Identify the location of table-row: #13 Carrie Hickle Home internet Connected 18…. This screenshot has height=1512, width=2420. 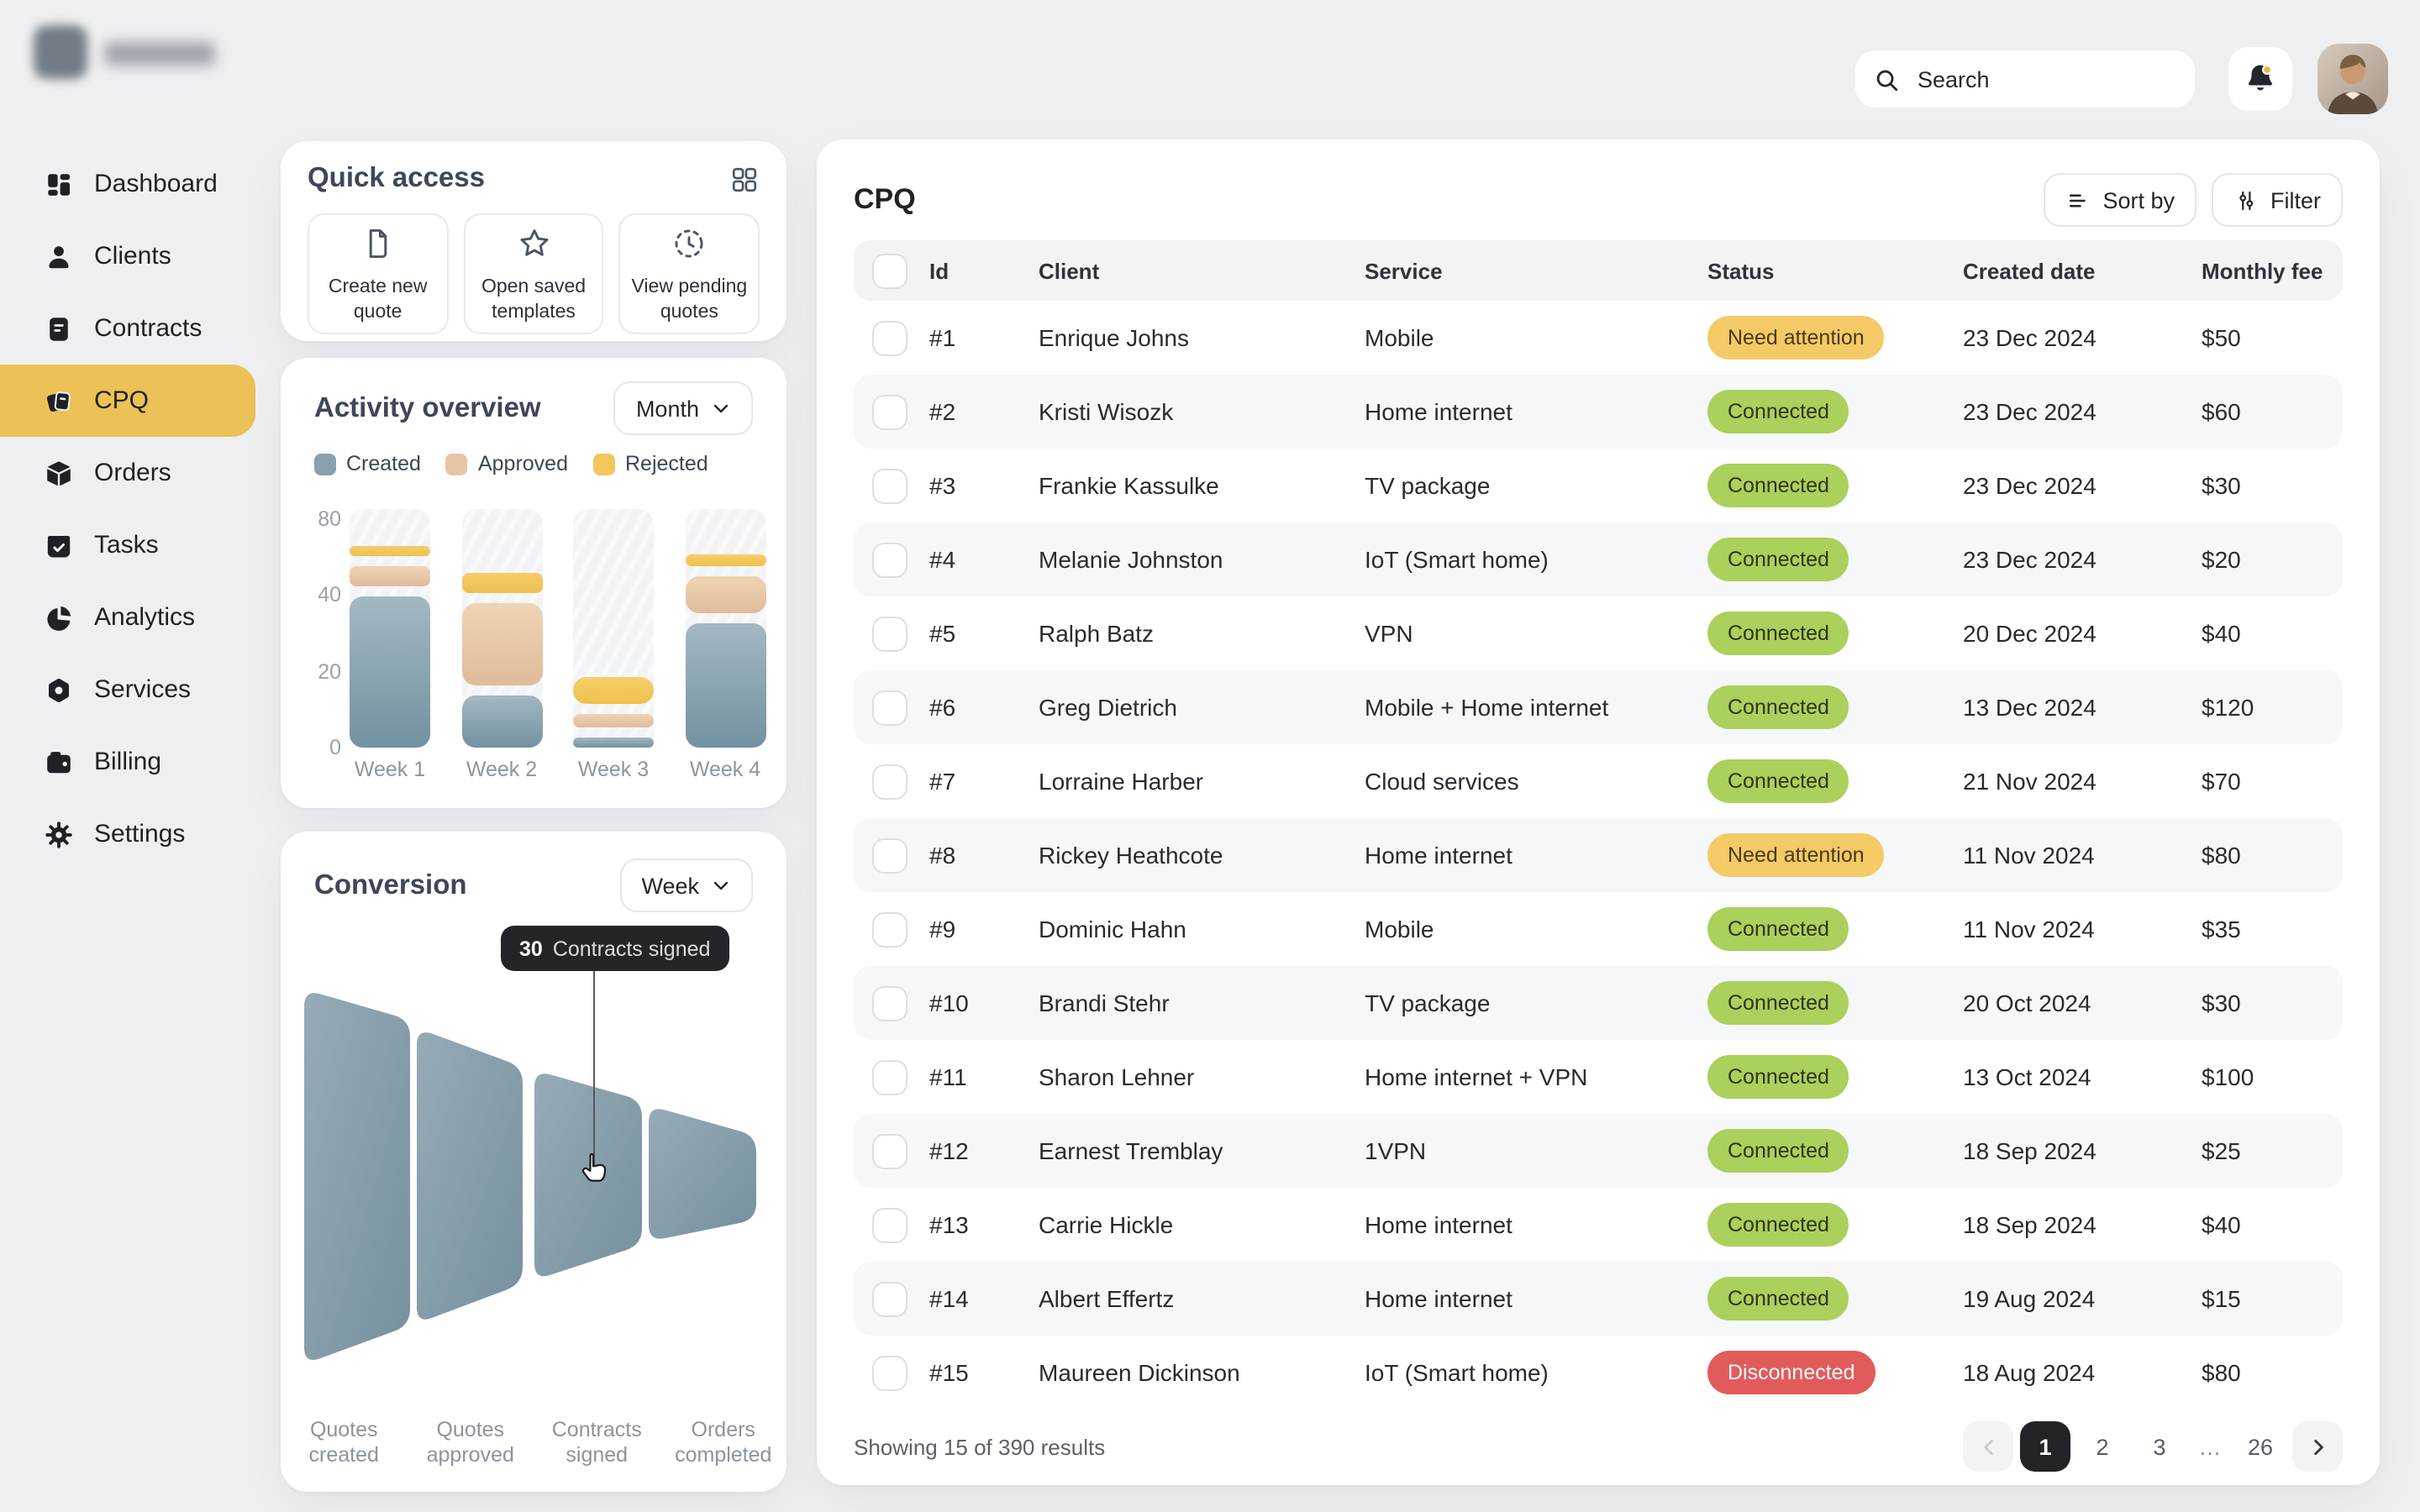
(1598, 1225).